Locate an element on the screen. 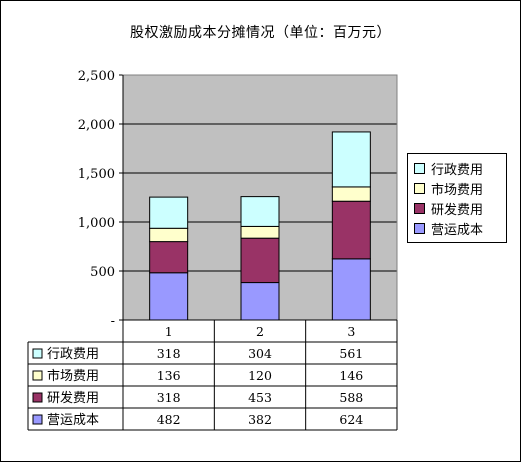  table-cell: 382 is located at coordinates (260, 419).